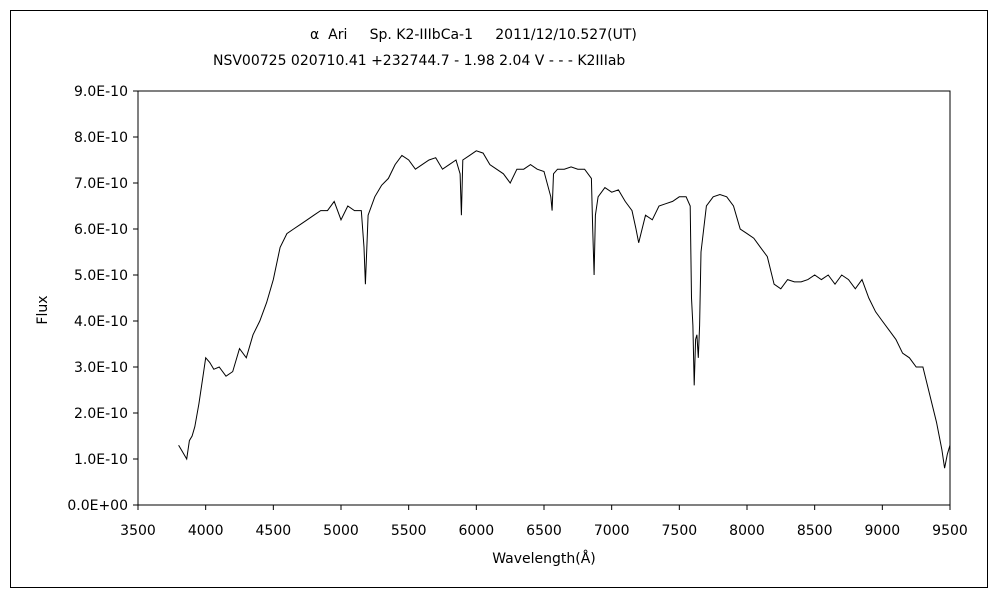  What do you see at coordinates (747, 531) in the screenshot?
I see `x-tick-label: 8000` at bounding box center [747, 531].